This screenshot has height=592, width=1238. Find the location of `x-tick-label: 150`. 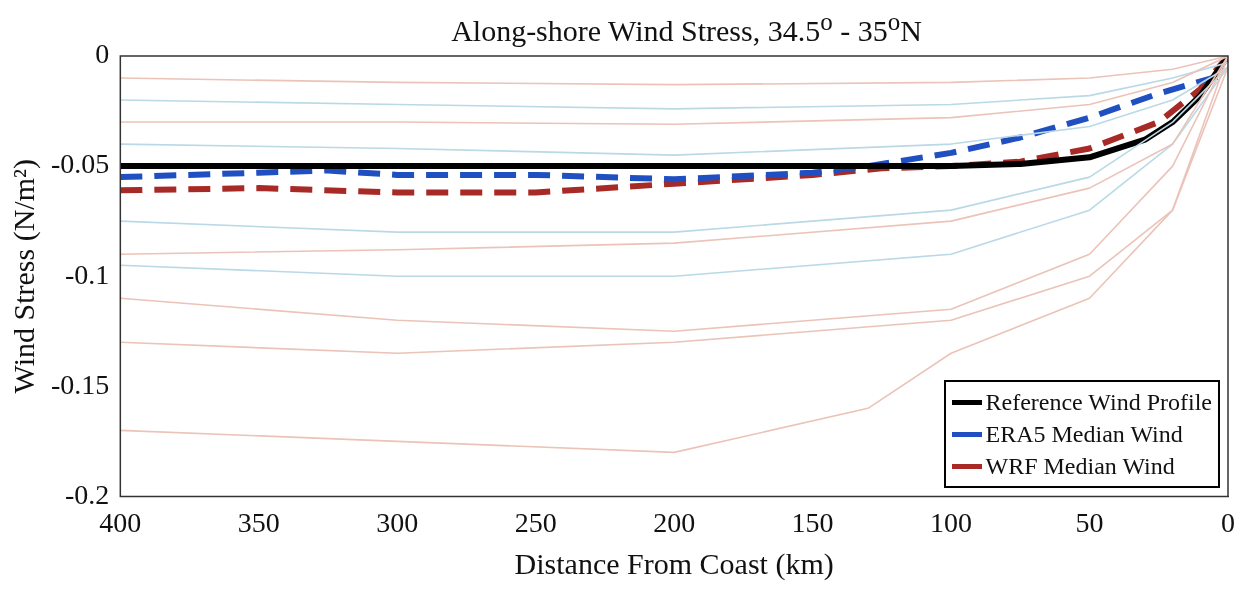

x-tick-label: 150 is located at coordinates (812, 522).